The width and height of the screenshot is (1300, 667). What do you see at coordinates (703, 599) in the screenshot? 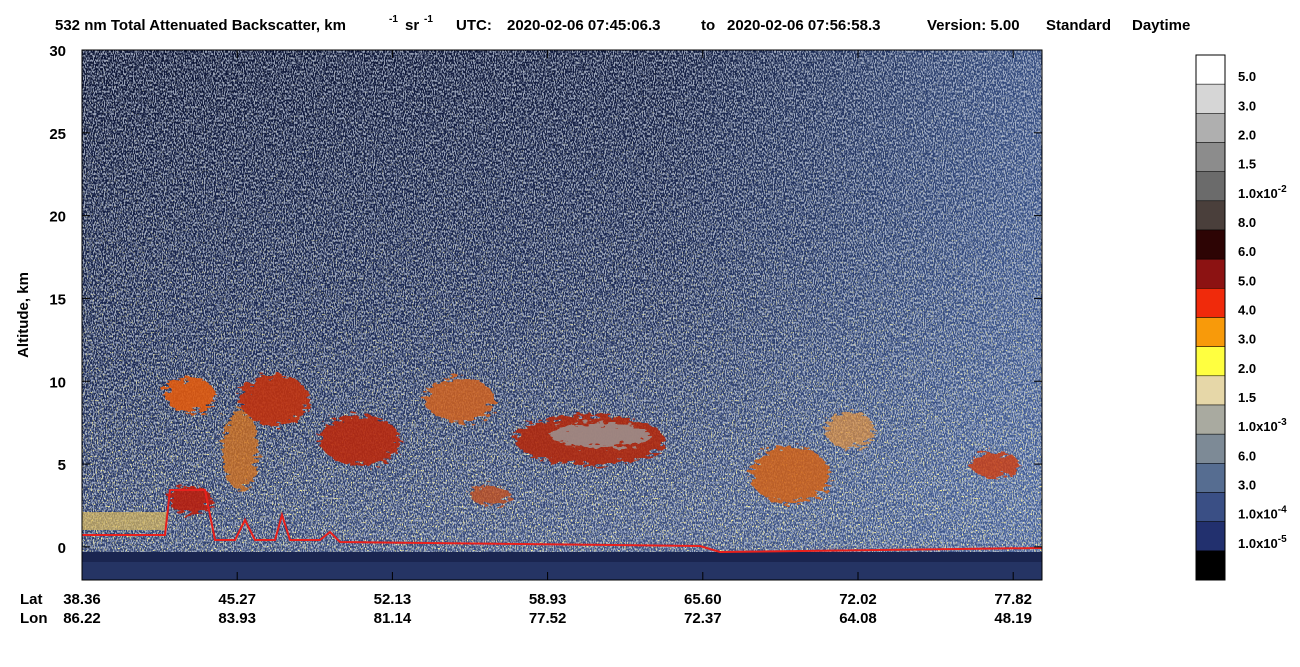
I see `lat-tick-label: 65.60` at bounding box center [703, 599].